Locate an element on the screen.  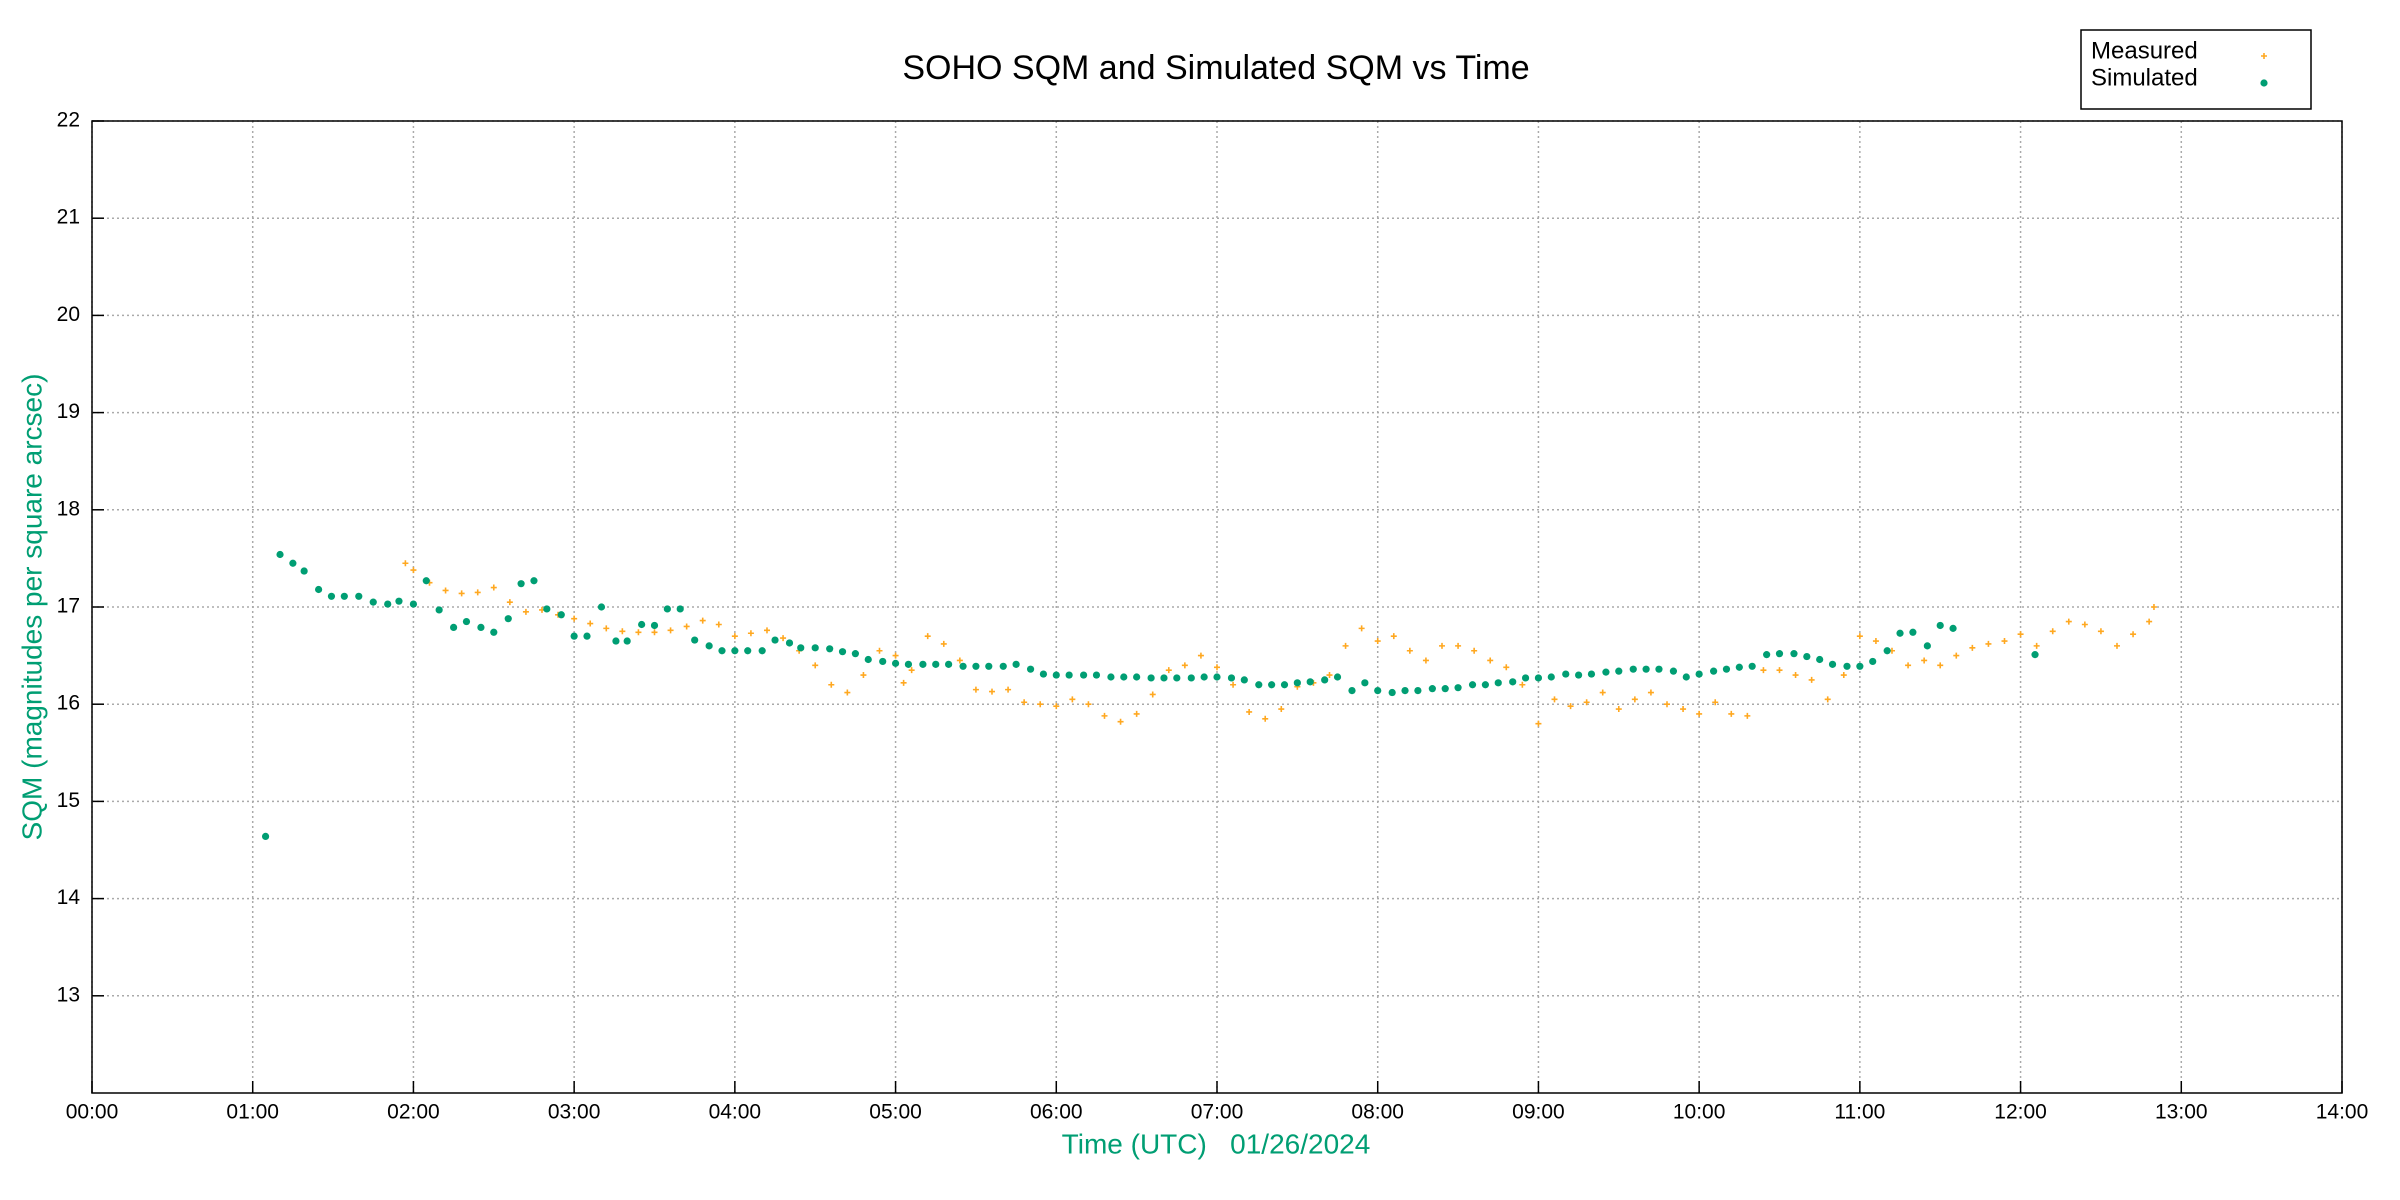
y-tick-label: 14 is located at coordinates (69, 897).